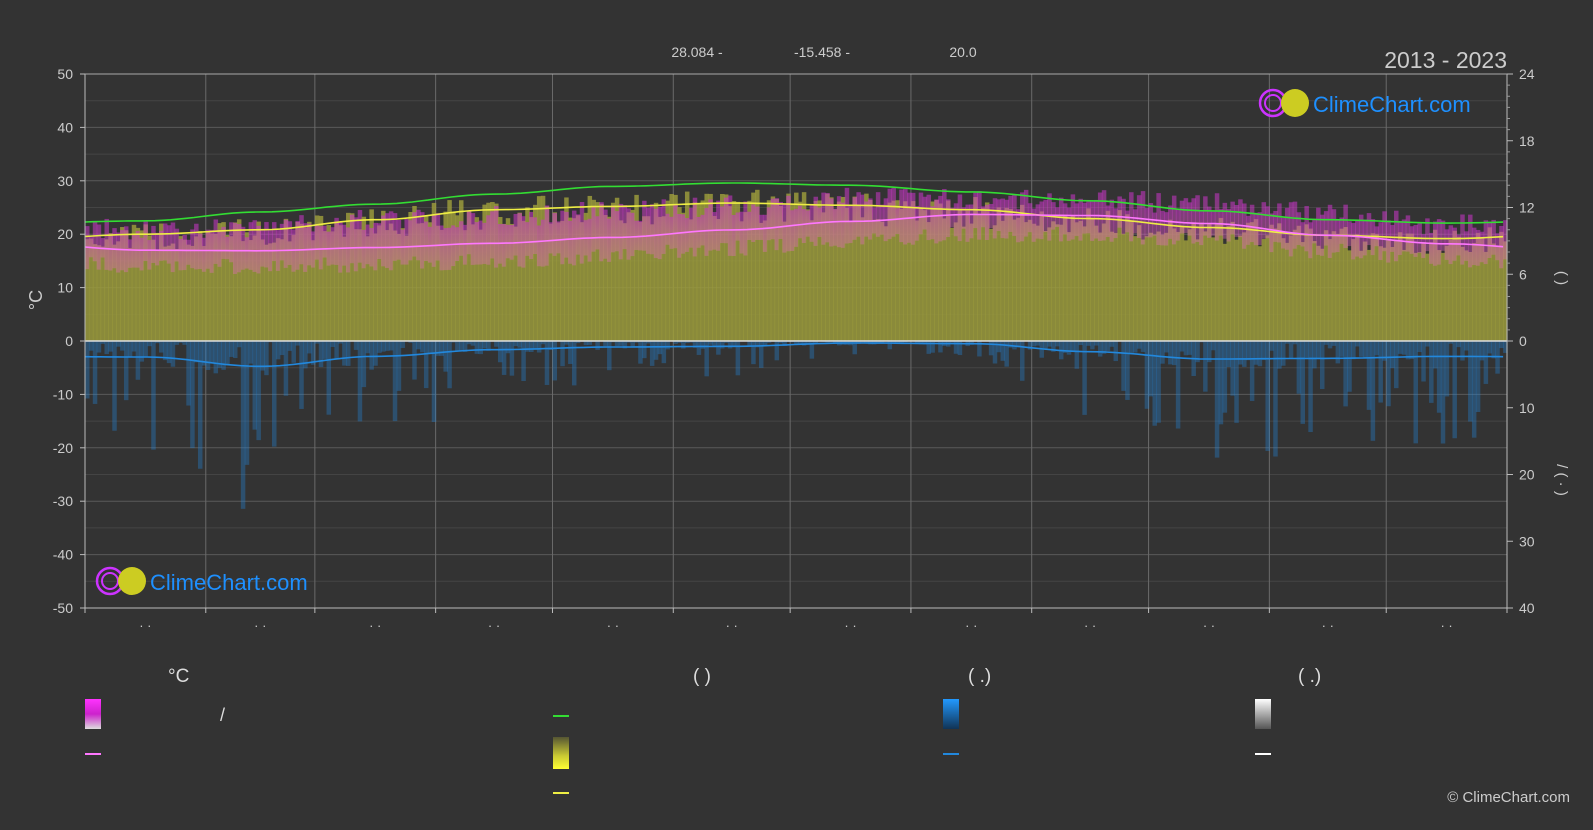 This screenshot has height=830, width=1593. What do you see at coordinates (63, 555) in the screenshot?
I see `left-tick-label: -40` at bounding box center [63, 555].